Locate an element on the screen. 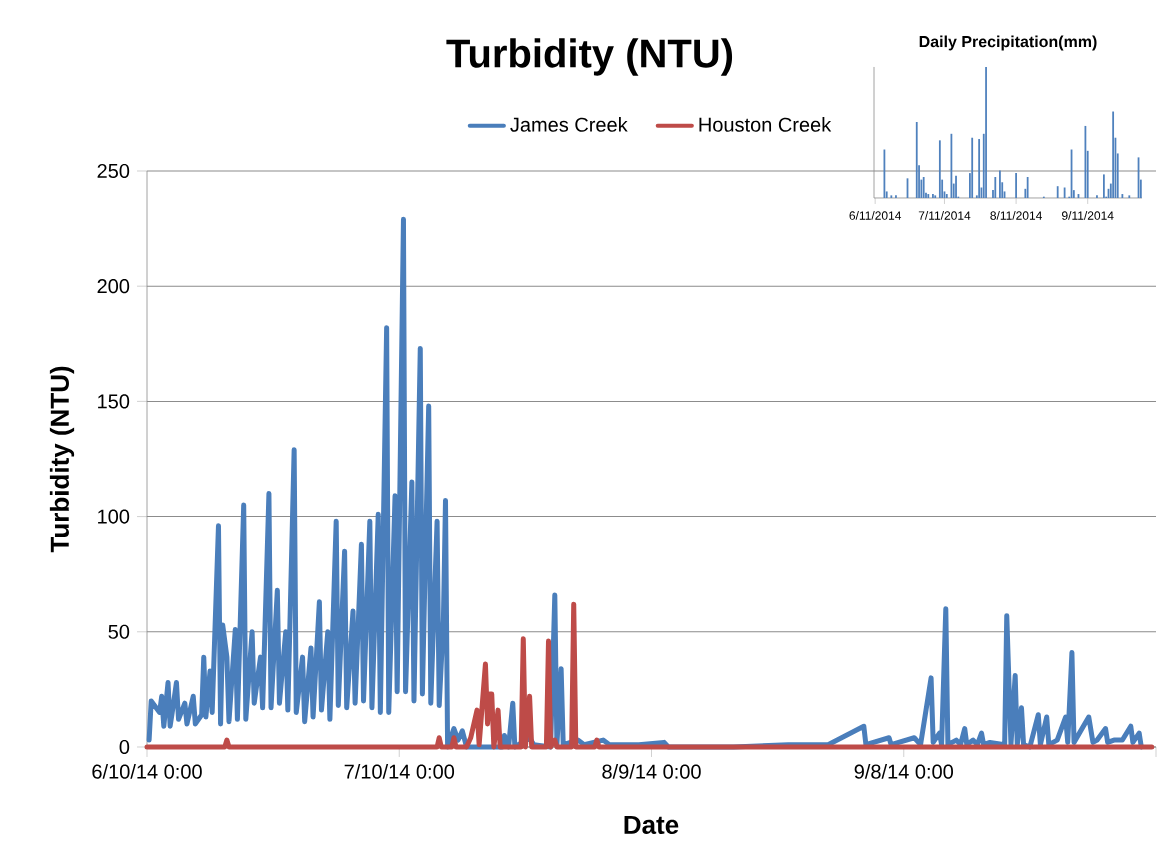  y-tick-label: 150 is located at coordinates (114, 401).